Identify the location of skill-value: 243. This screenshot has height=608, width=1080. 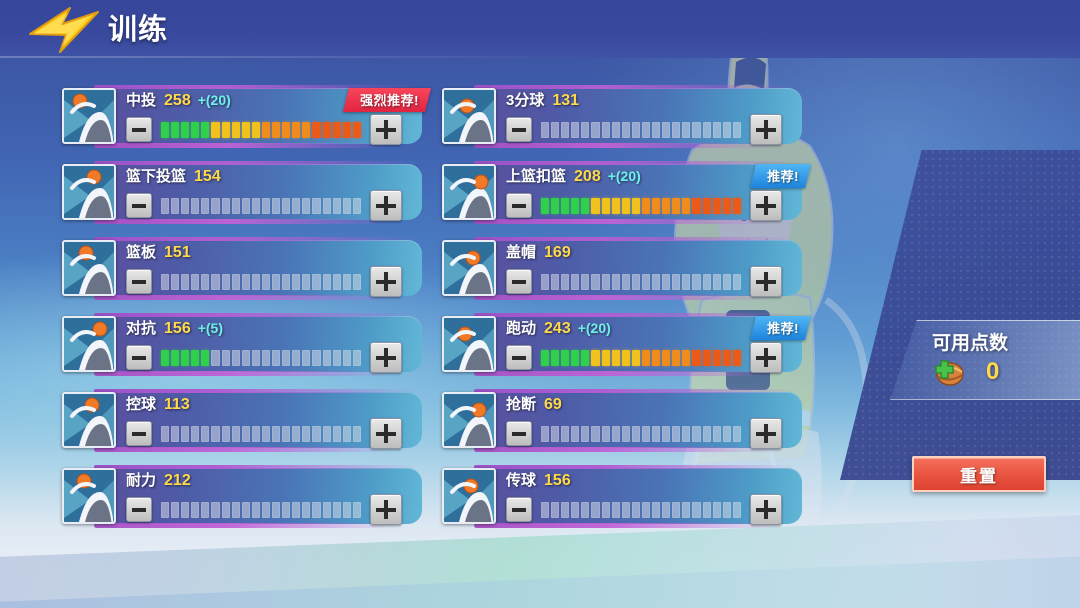
(557, 328).